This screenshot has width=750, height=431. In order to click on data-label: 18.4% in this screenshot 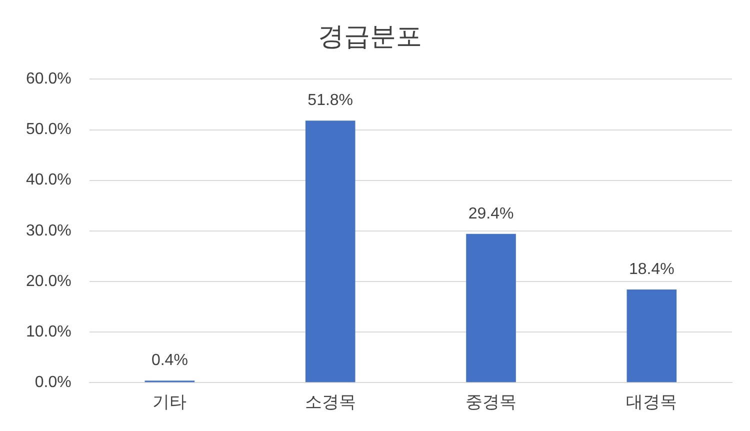, I will do `click(651, 269)`.